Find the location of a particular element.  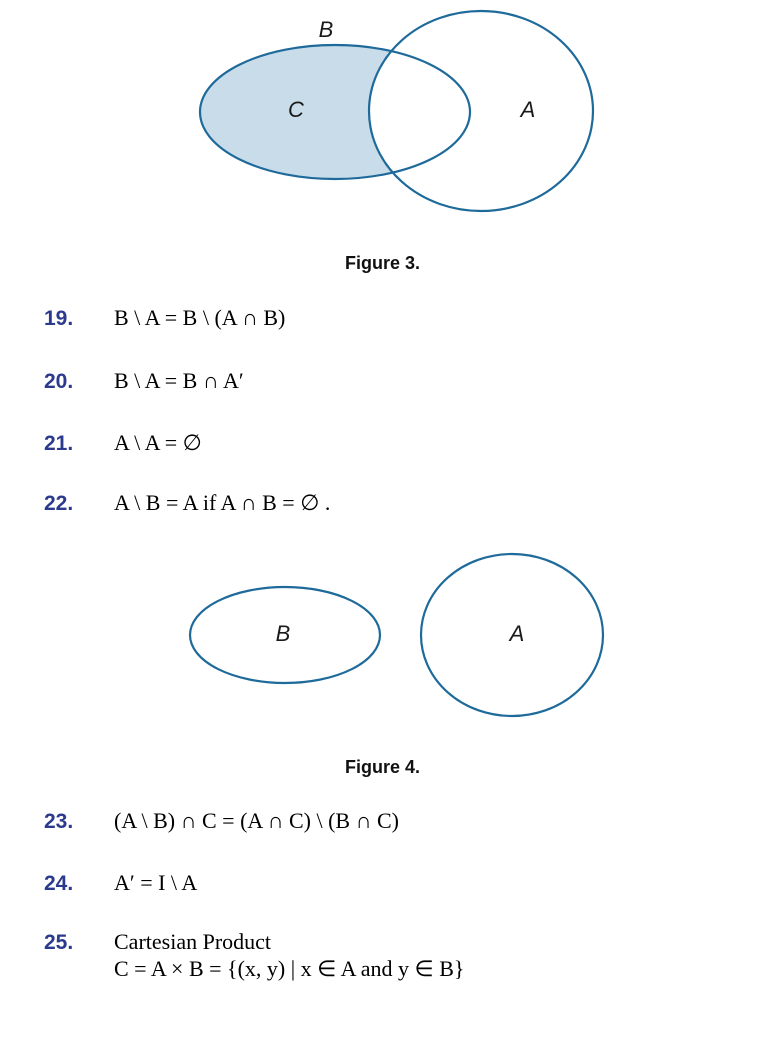

list-item-24: 24. A′ = I \ A is located at coordinates (120, 887).